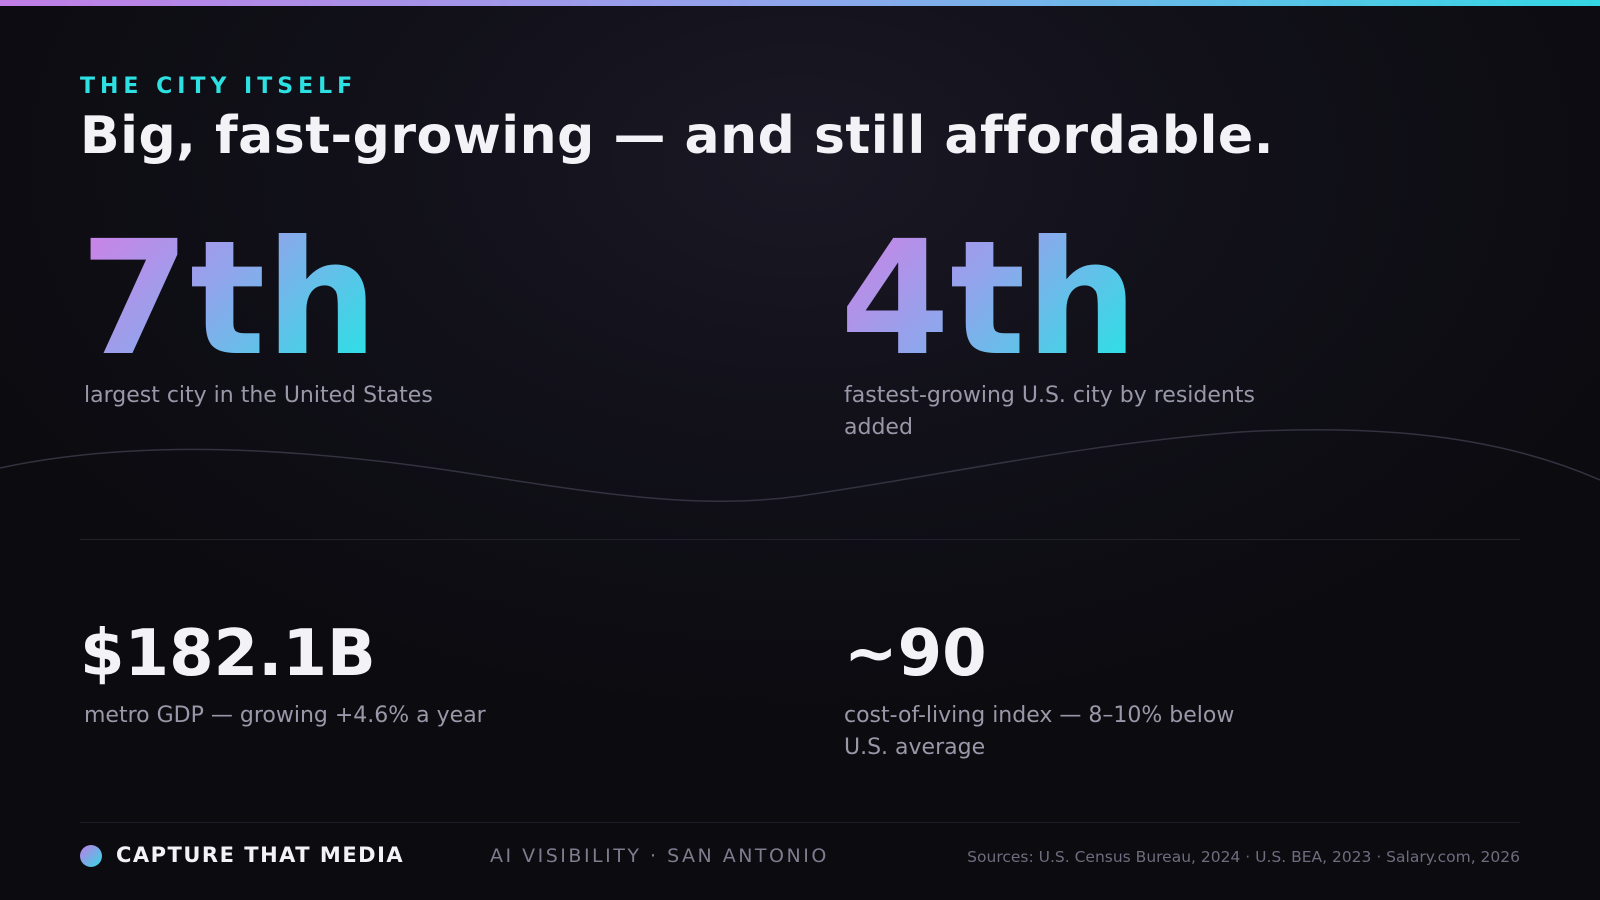 This screenshot has width=1600, height=900. What do you see at coordinates (659, 856) in the screenshot?
I see `footer-tagline: AI VISIBILITY · SAN ANTONIO` at bounding box center [659, 856].